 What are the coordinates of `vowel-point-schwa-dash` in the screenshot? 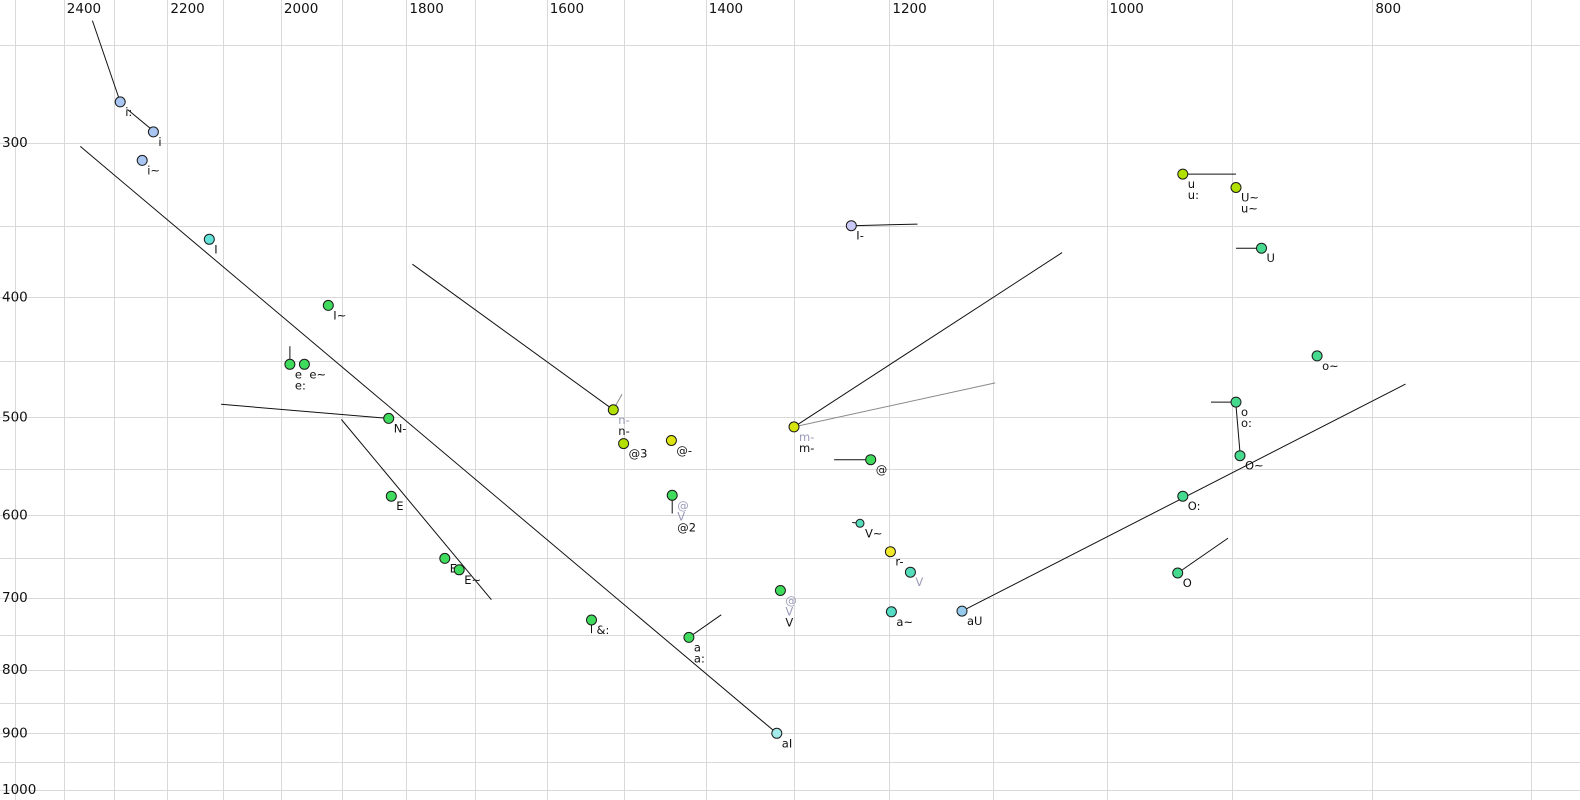 It's located at (671, 440).